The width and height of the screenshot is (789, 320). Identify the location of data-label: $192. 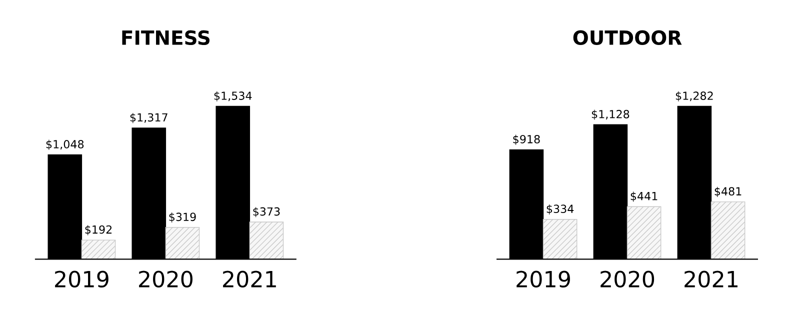
(98, 230).